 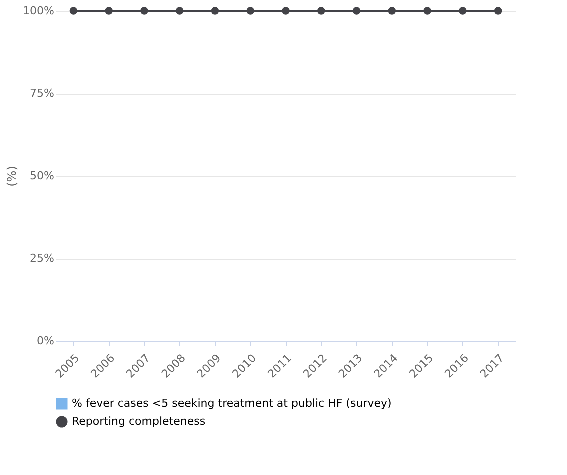 I want to click on legend-label: Reporting completeness, so click(x=139, y=421).